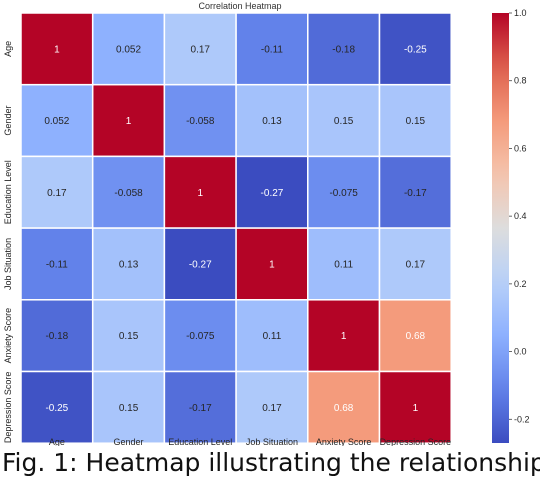 This screenshot has height=484, width=540. What do you see at coordinates (129, 441) in the screenshot?
I see `x-tick-label: Gender` at bounding box center [129, 441].